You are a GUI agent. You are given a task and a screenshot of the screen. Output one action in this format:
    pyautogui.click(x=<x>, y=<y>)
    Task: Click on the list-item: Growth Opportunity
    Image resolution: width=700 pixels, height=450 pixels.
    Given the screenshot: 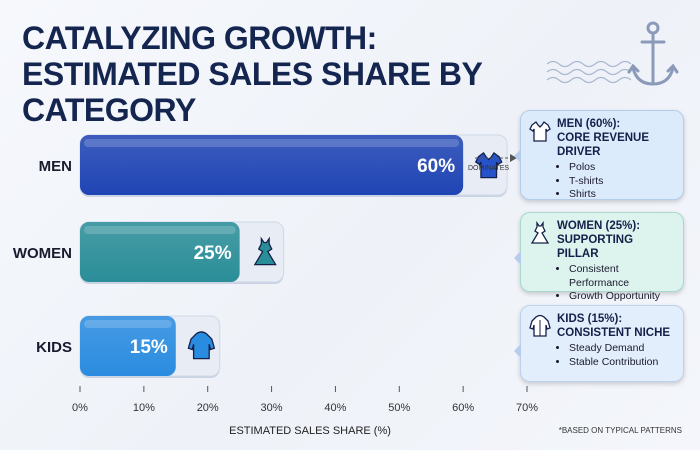 What is the action you would take?
    pyautogui.click(x=622, y=297)
    